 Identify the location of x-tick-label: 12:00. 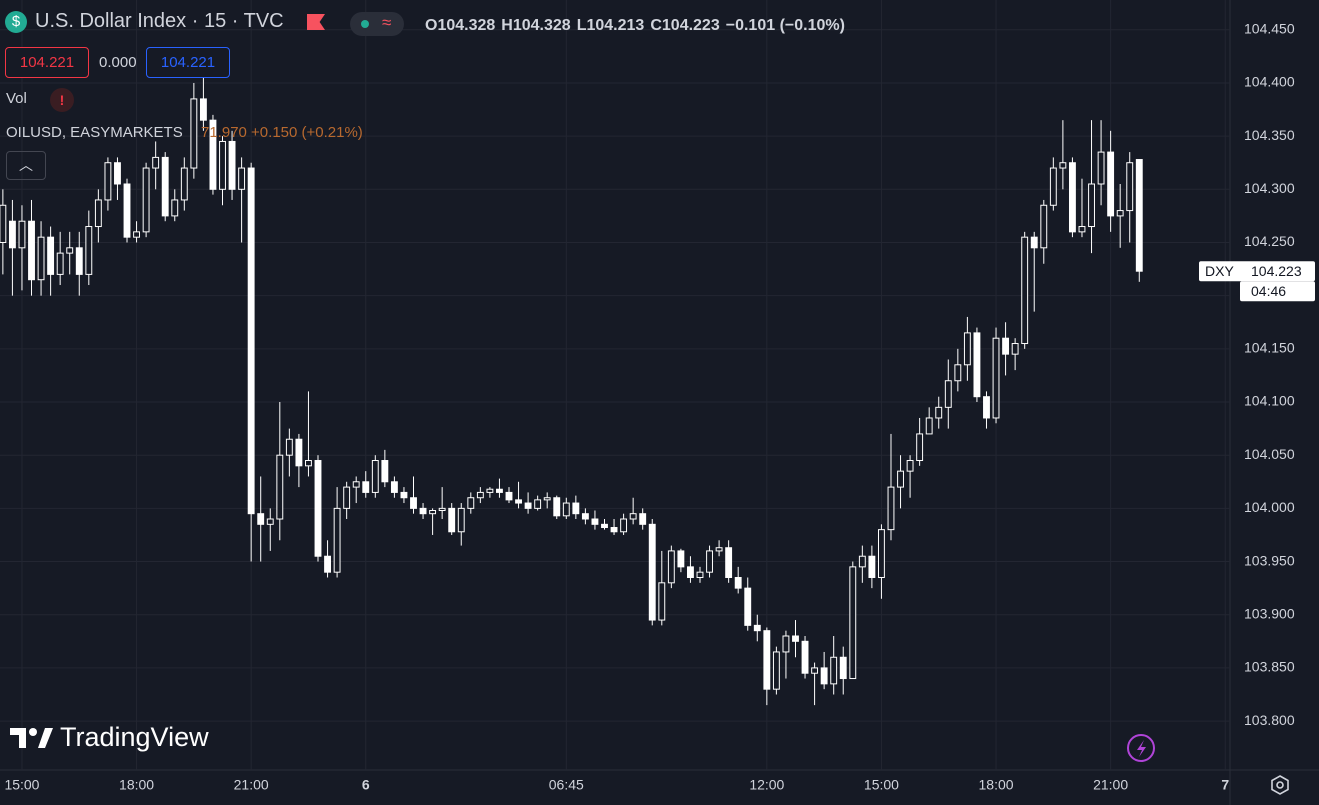
(766, 785).